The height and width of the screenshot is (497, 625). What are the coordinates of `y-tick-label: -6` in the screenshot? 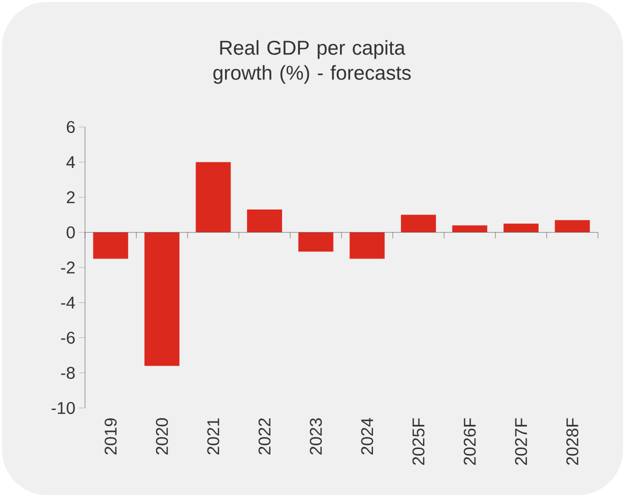 It's located at (68, 338).